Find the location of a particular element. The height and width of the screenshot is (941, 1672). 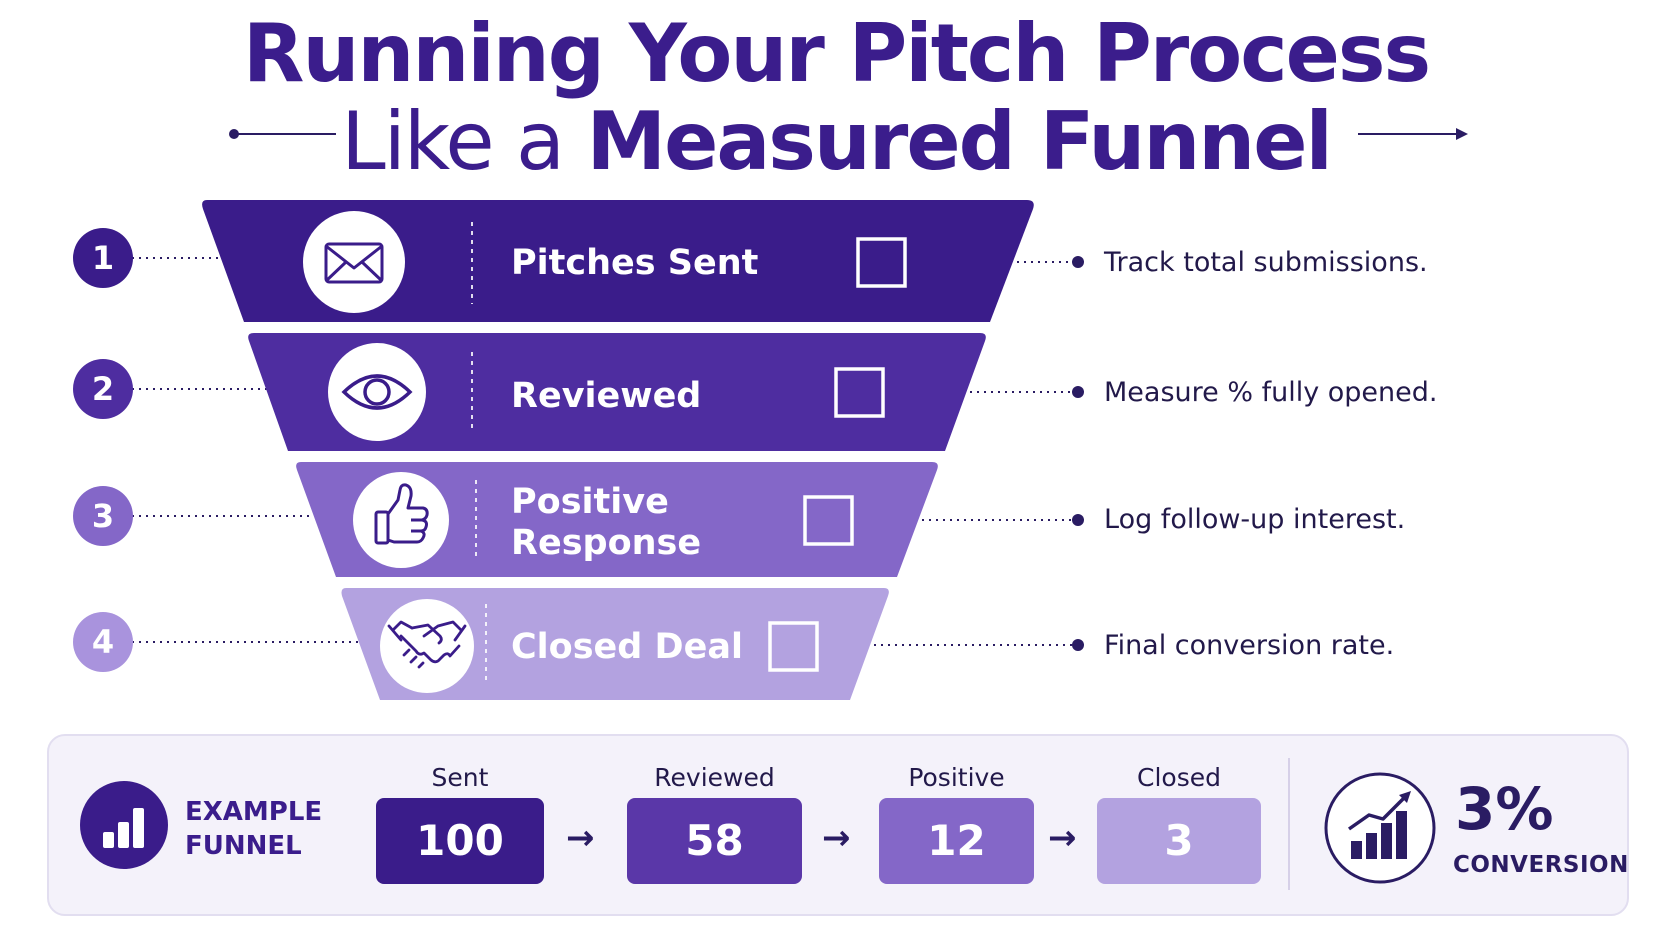

handshake-icon is located at coordinates (427, 644).